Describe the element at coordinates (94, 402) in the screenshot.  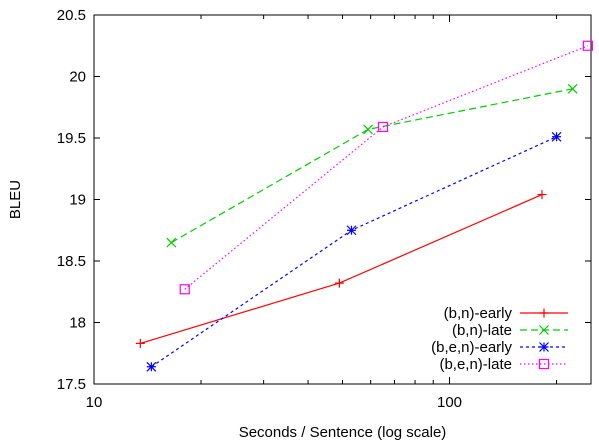
I see `x-tick-label: 10` at that location.